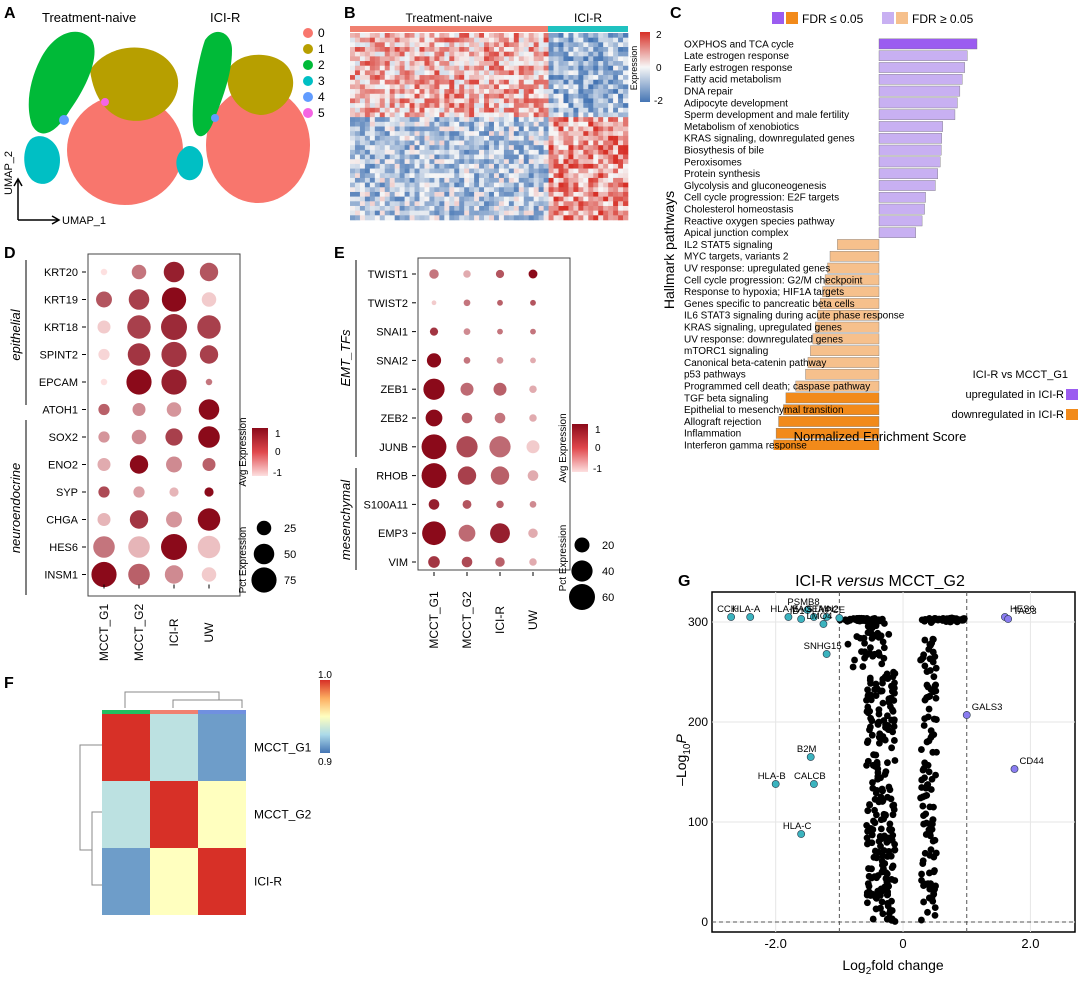 Image resolution: width=1080 pixels, height=983 pixels. Describe the element at coordinates (1030, 943) in the screenshot. I see `volcano-xtick-label: 2.0` at that location.